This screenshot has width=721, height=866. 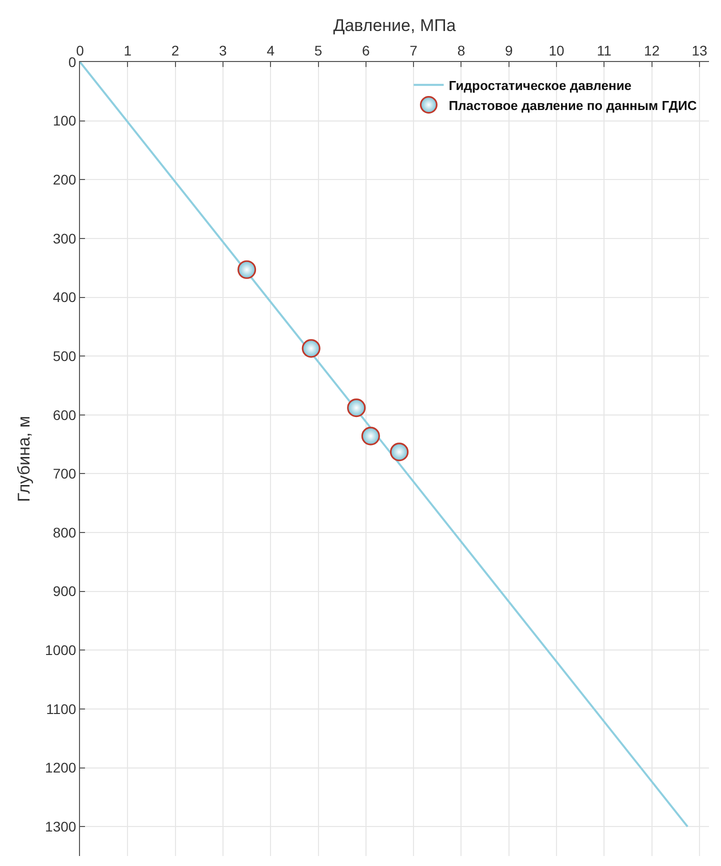 What do you see at coordinates (60, 768) in the screenshot?
I see `y-tick-label: 1200` at bounding box center [60, 768].